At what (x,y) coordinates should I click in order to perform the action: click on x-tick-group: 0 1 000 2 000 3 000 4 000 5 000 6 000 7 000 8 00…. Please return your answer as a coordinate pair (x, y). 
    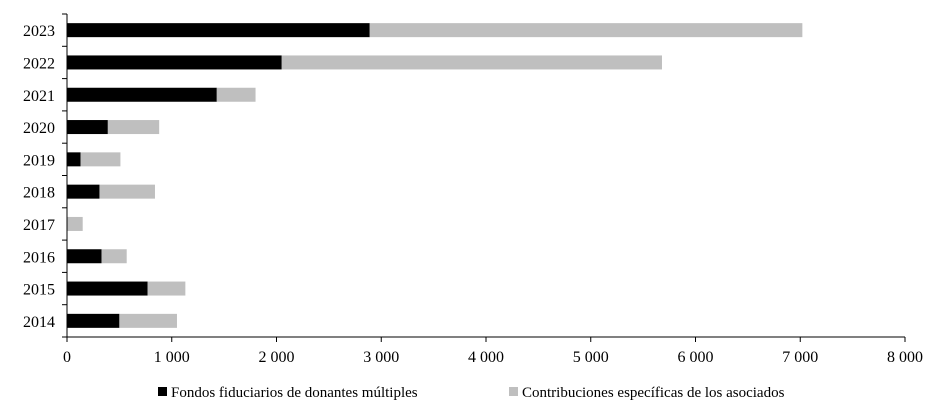
    Looking at the image, I should click on (493, 351).